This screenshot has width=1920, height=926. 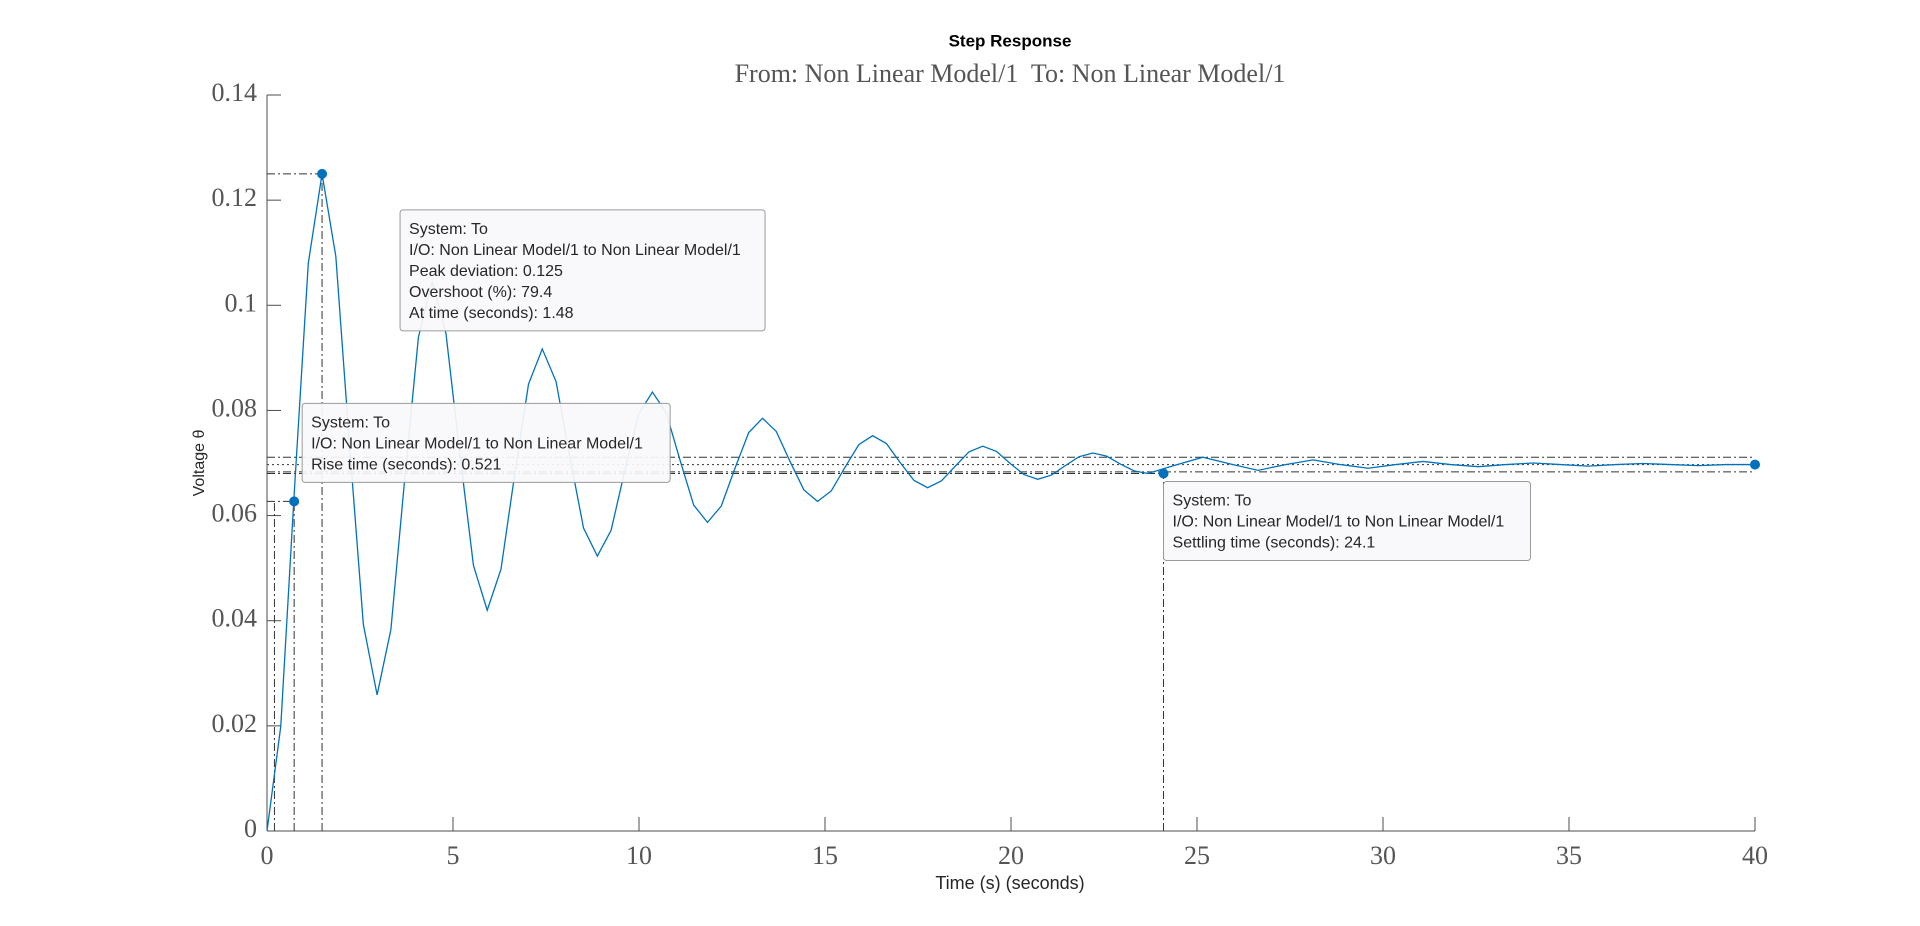 What do you see at coordinates (406, 465) in the screenshot?
I see `datatip-text: Rise time (seconds): 0.521` at bounding box center [406, 465].